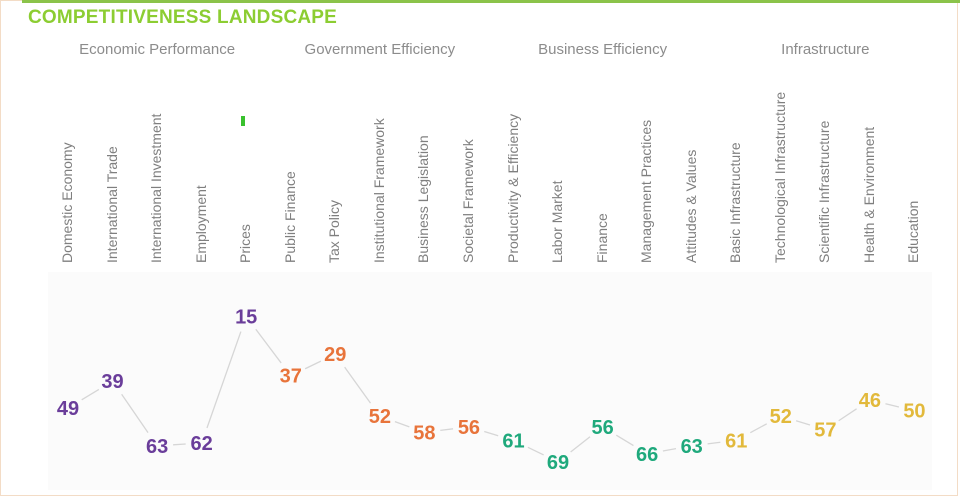  I want to click on group-label: Government Efficiency, so click(380, 49).